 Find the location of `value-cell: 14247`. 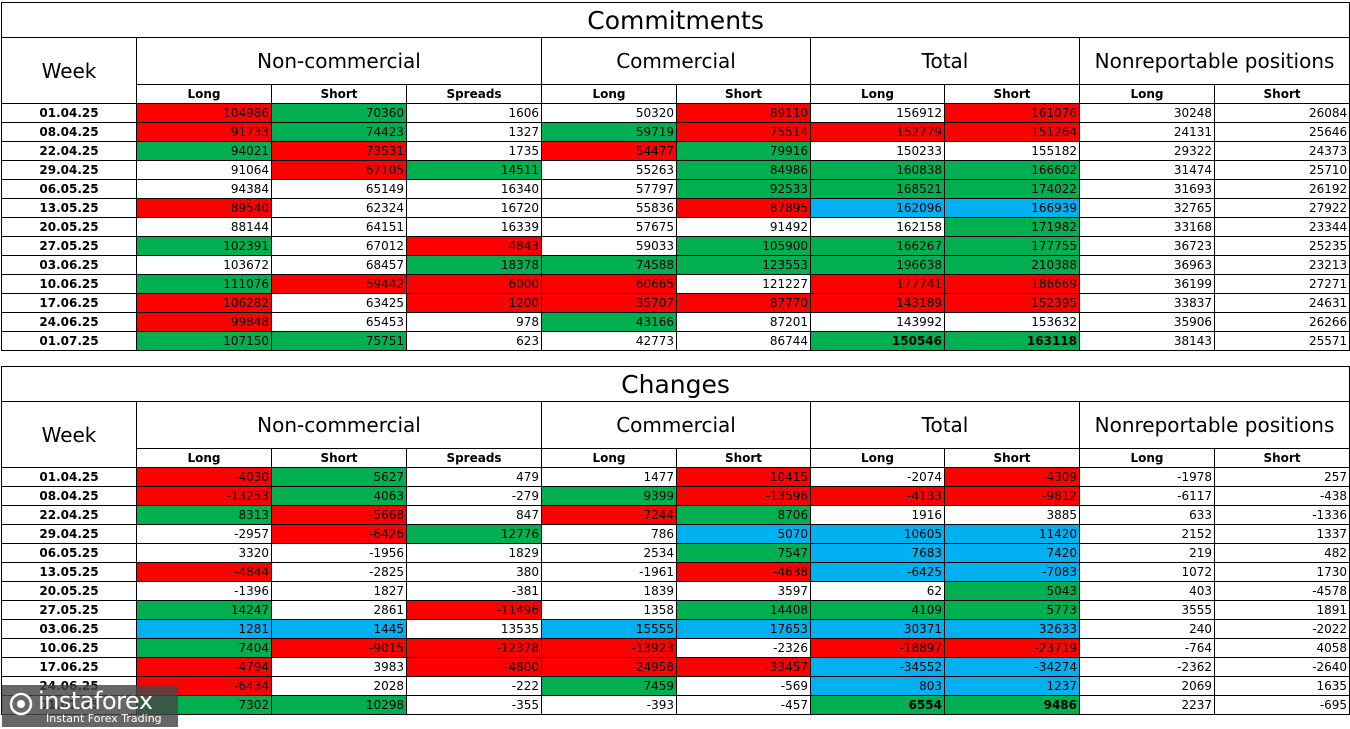

value-cell: 14247 is located at coordinates (204, 610).